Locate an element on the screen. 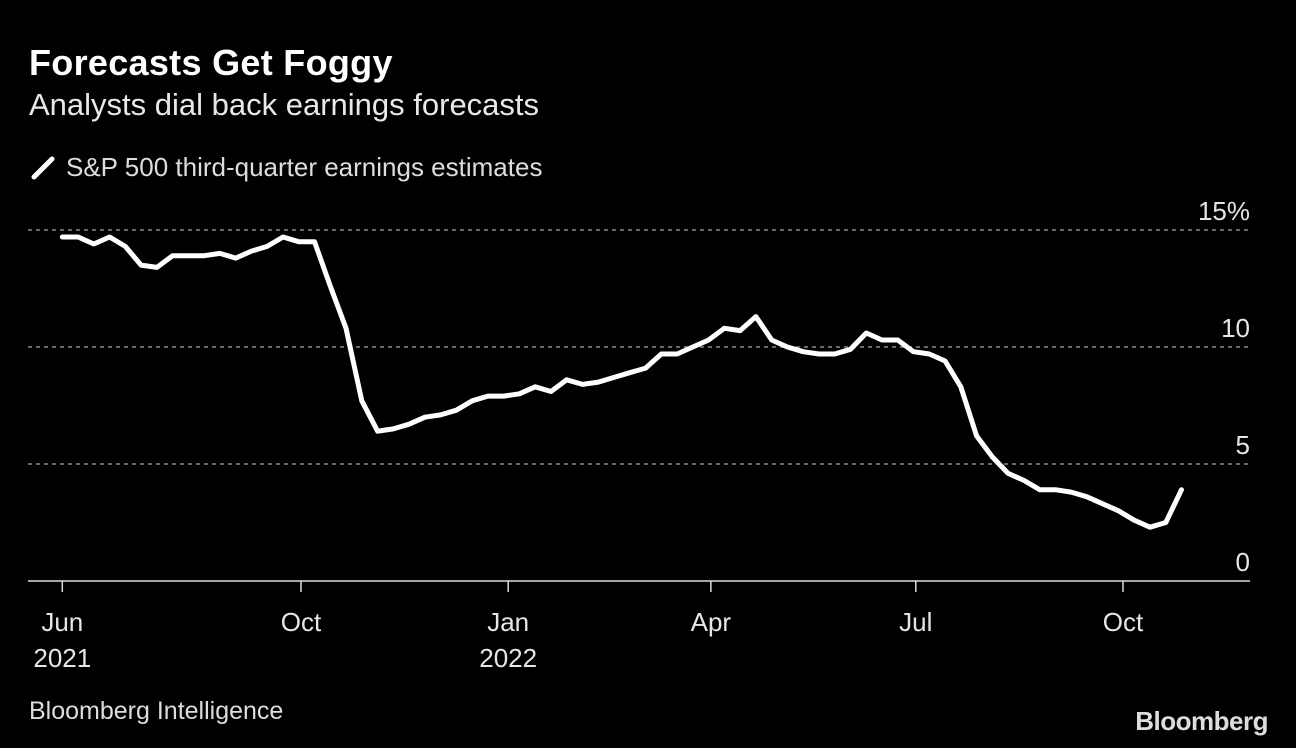 The image size is (1296, 748). legend: S&P 500 third-quarter earnings estimates is located at coordinates (286, 167).